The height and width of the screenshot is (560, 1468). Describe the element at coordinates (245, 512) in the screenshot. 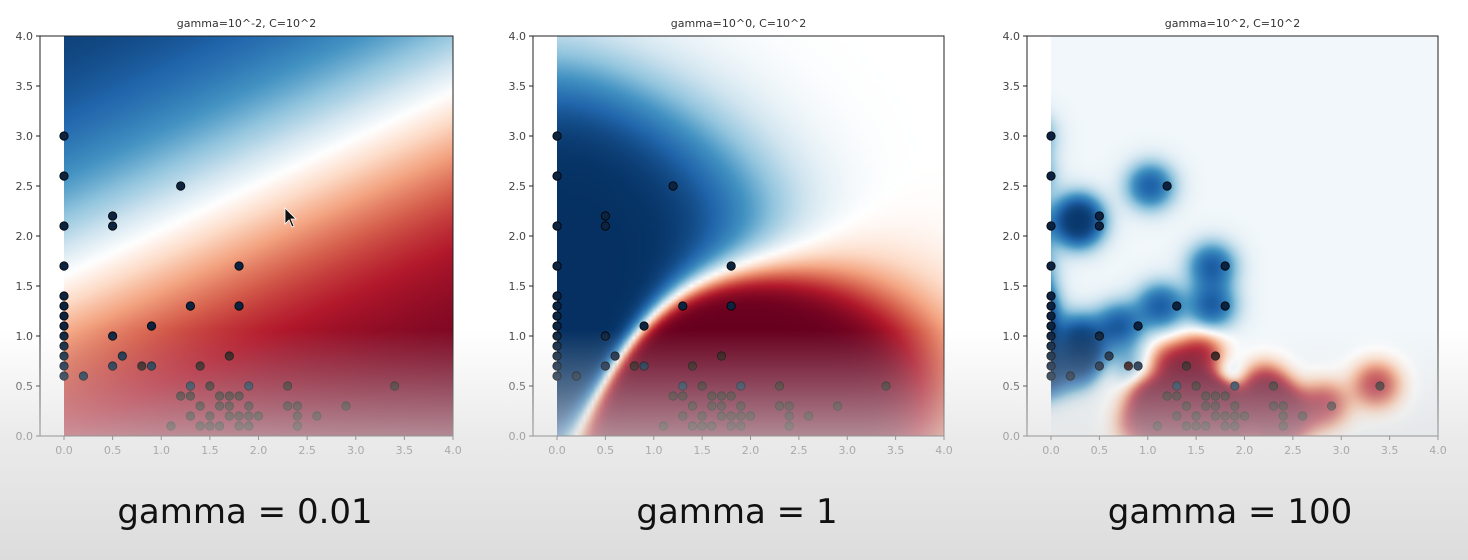

I see `caption-gamma-0.01: gamma = 0.01` at that location.